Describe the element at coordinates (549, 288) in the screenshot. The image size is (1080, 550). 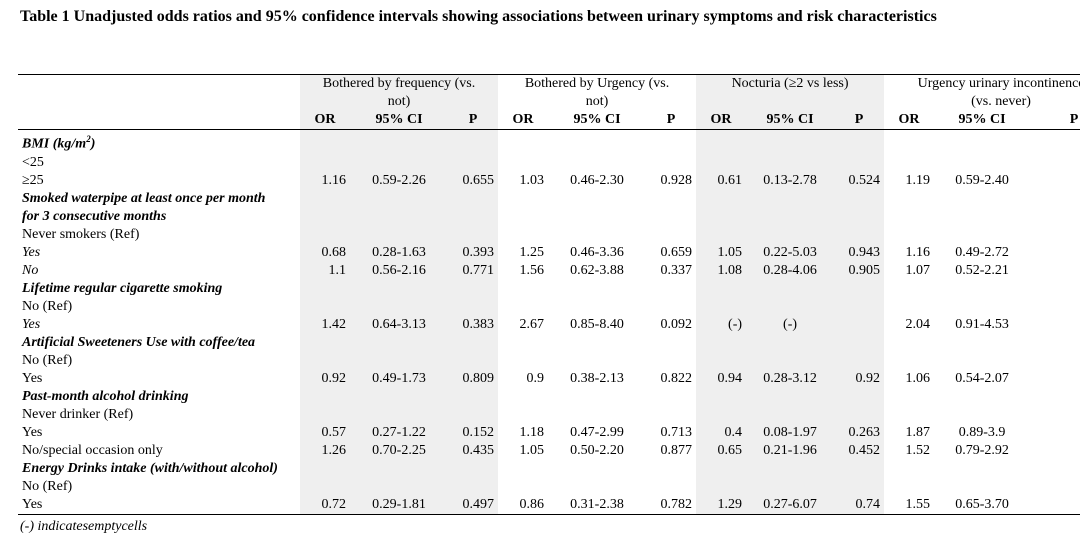
I see `section-row-cigarette: Lifetime regular cigarette smoking` at that location.